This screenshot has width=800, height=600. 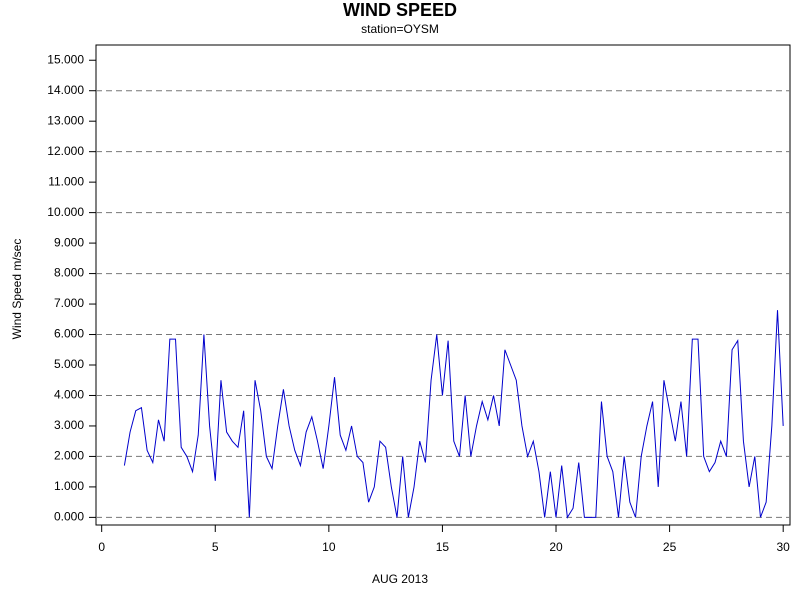 What do you see at coordinates (65, 90) in the screenshot?
I see `y-tick-label: 14.000` at bounding box center [65, 90].